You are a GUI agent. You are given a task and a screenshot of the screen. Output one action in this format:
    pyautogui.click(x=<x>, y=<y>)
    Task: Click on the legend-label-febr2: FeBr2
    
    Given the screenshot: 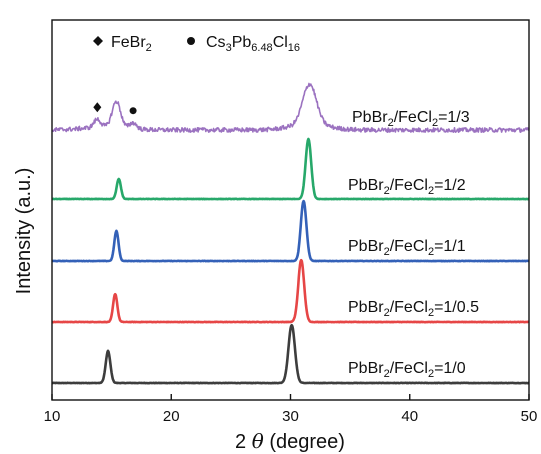 What is the action you would take?
    pyautogui.click(x=131, y=44)
    